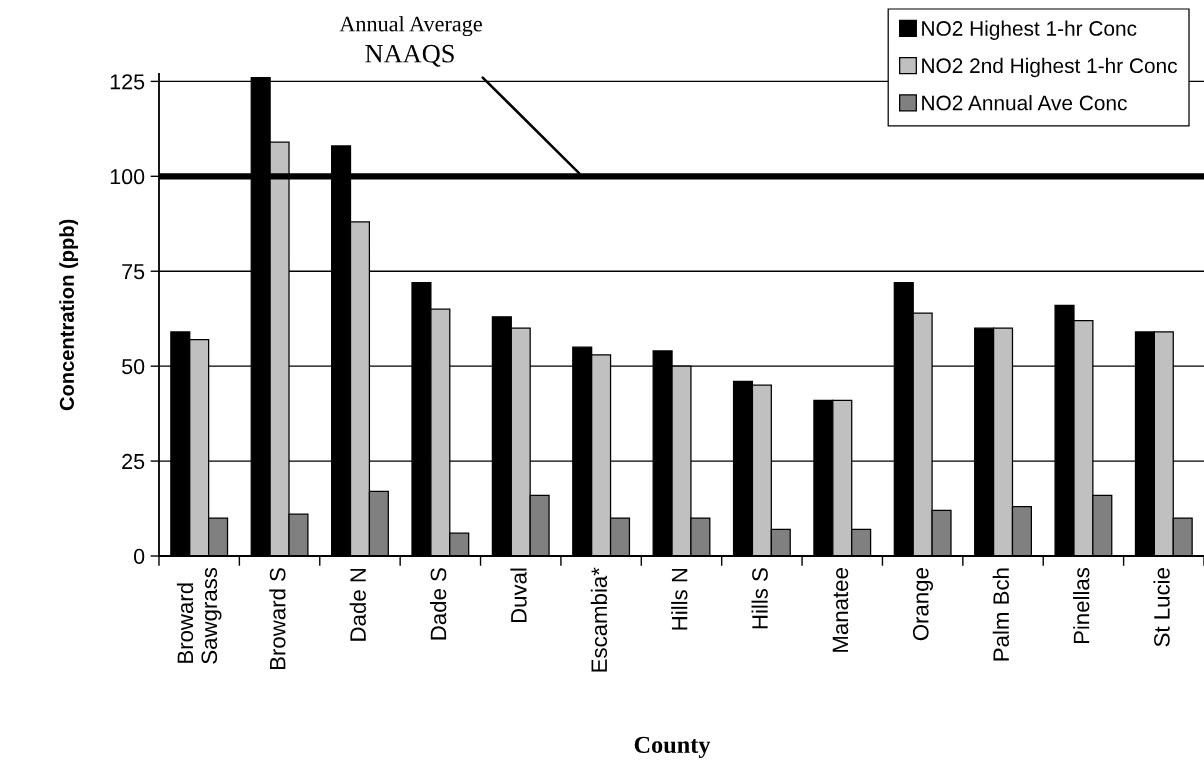 This screenshot has width=1204, height=764. I want to click on y-axis-title: Concentration (ppb), so click(68, 315).